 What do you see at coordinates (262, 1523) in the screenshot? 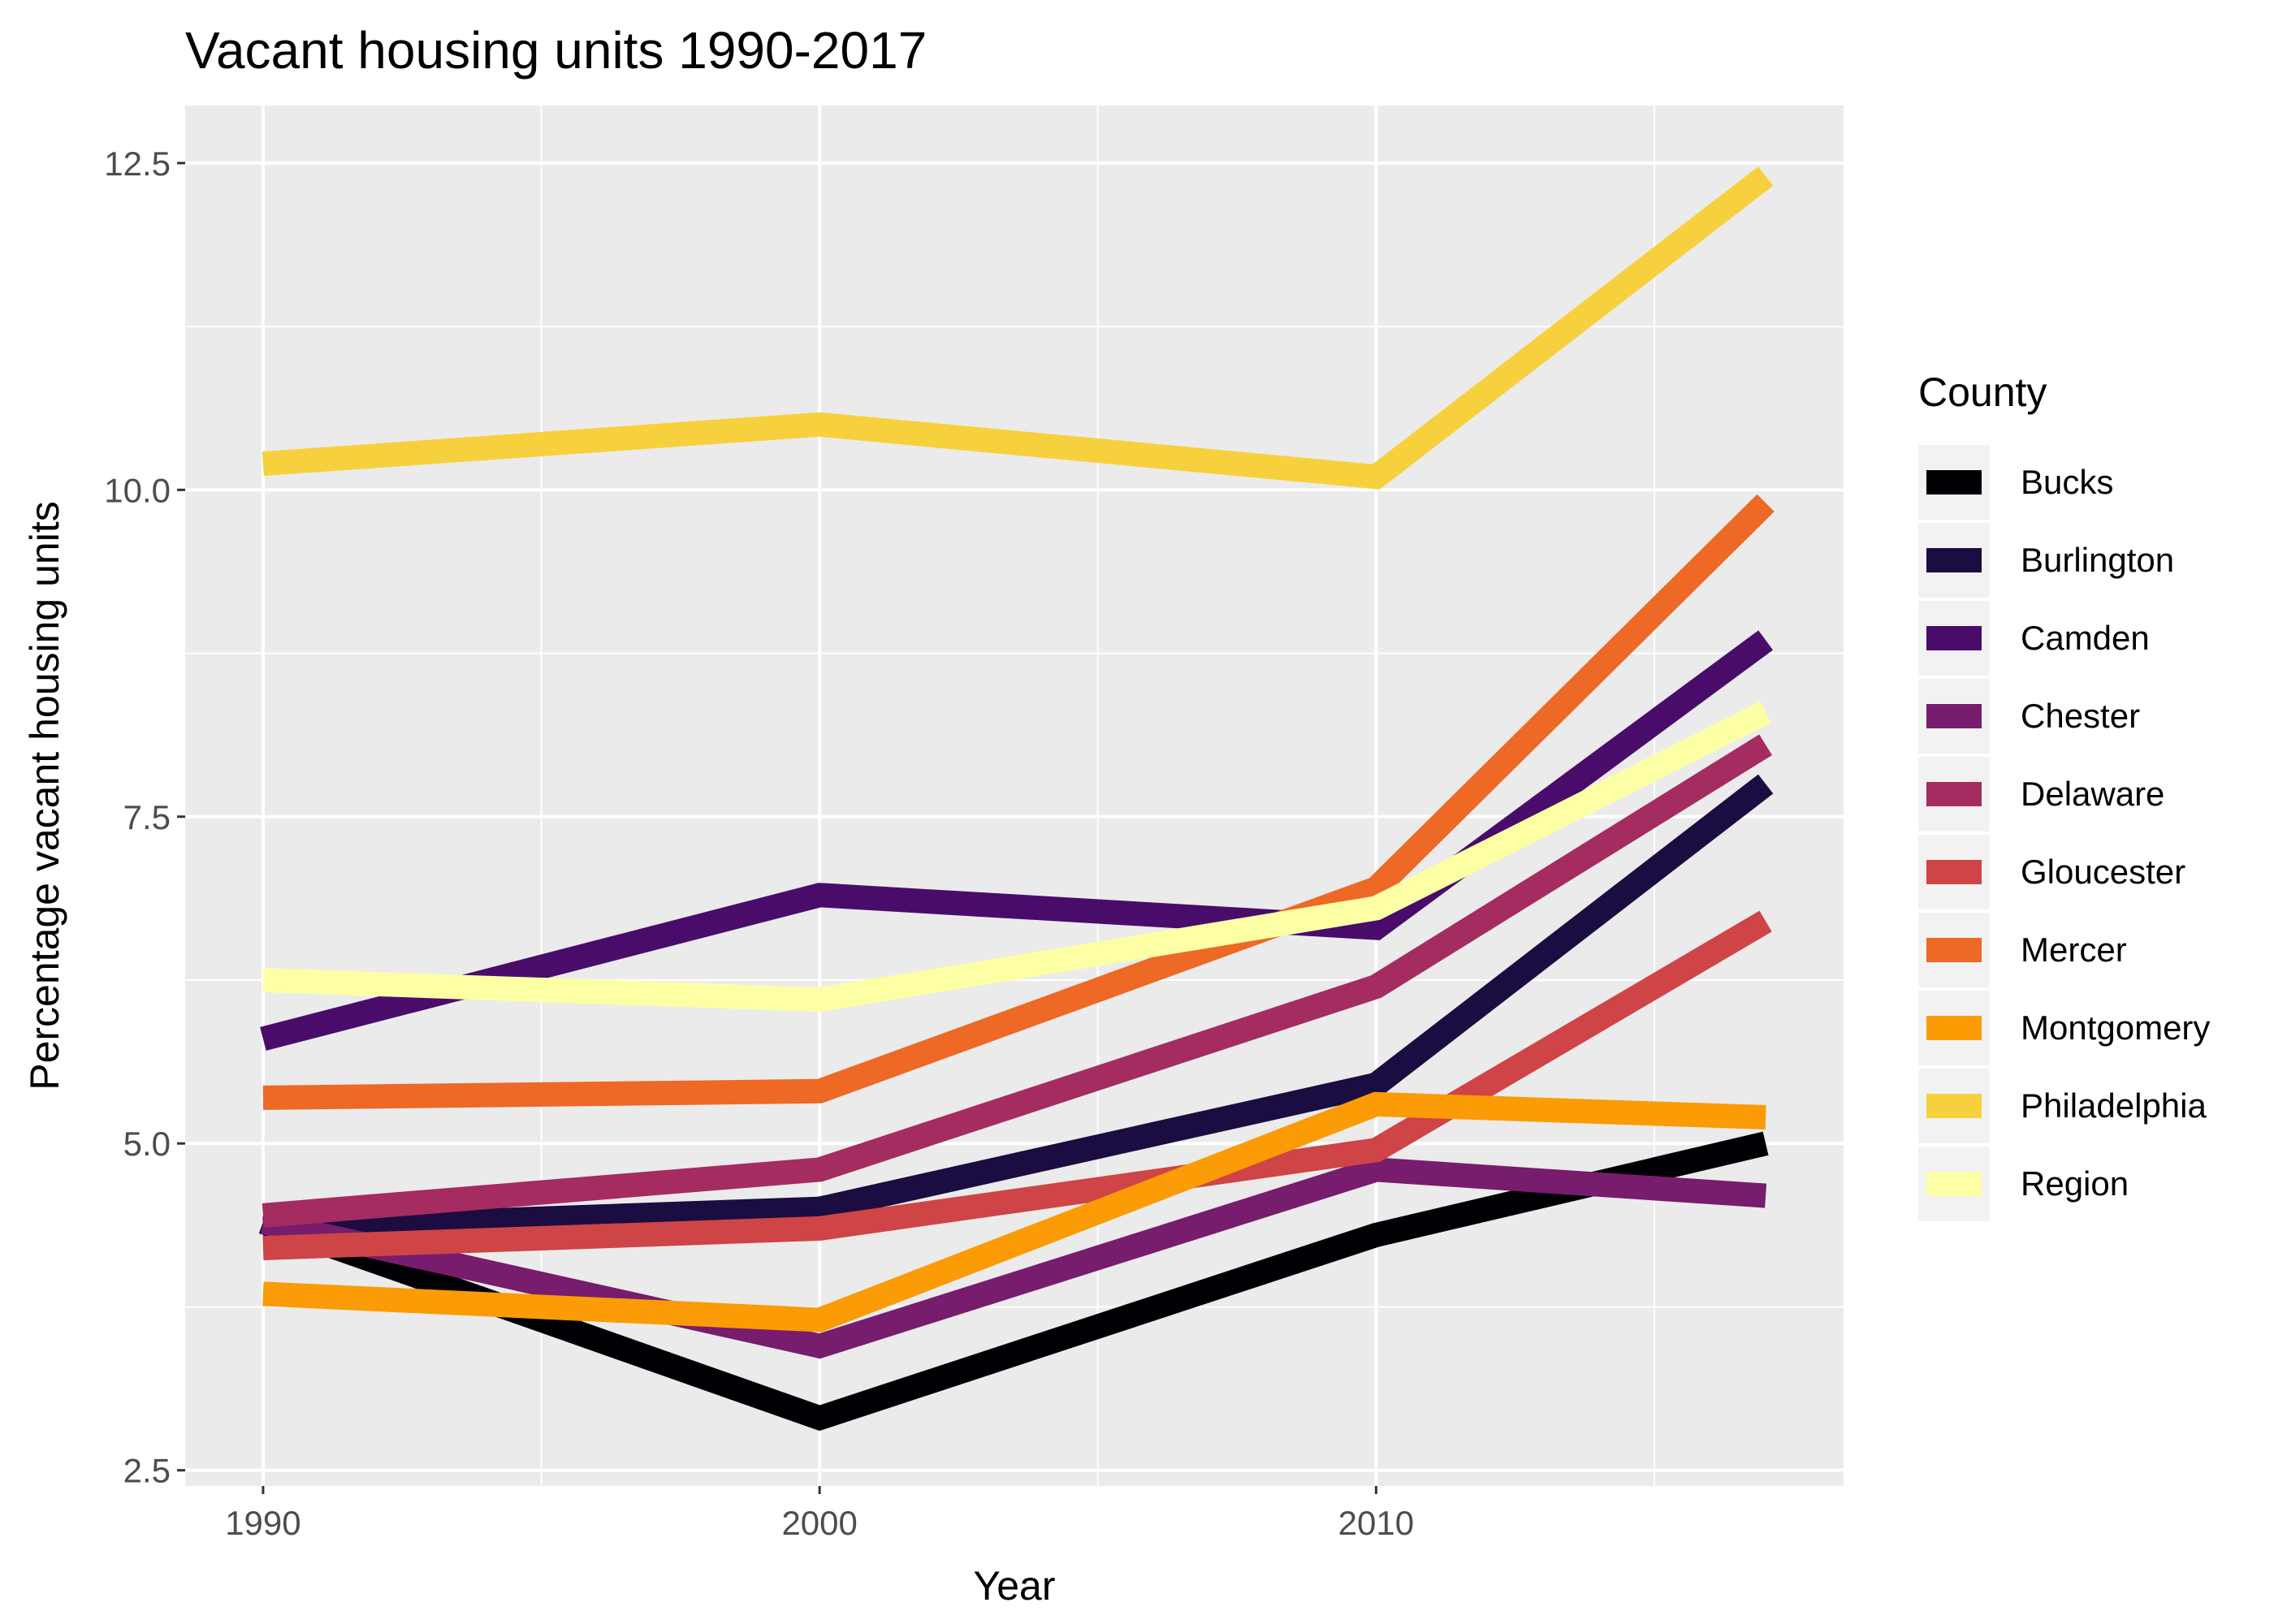
I see `x-tick-label: 1990` at bounding box center [262, 1523].